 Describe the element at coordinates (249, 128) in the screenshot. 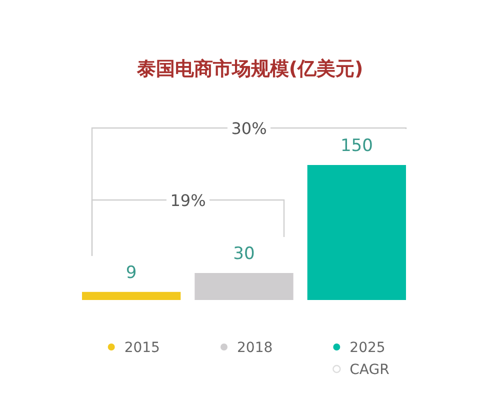

I see `text: 30%` at that location.